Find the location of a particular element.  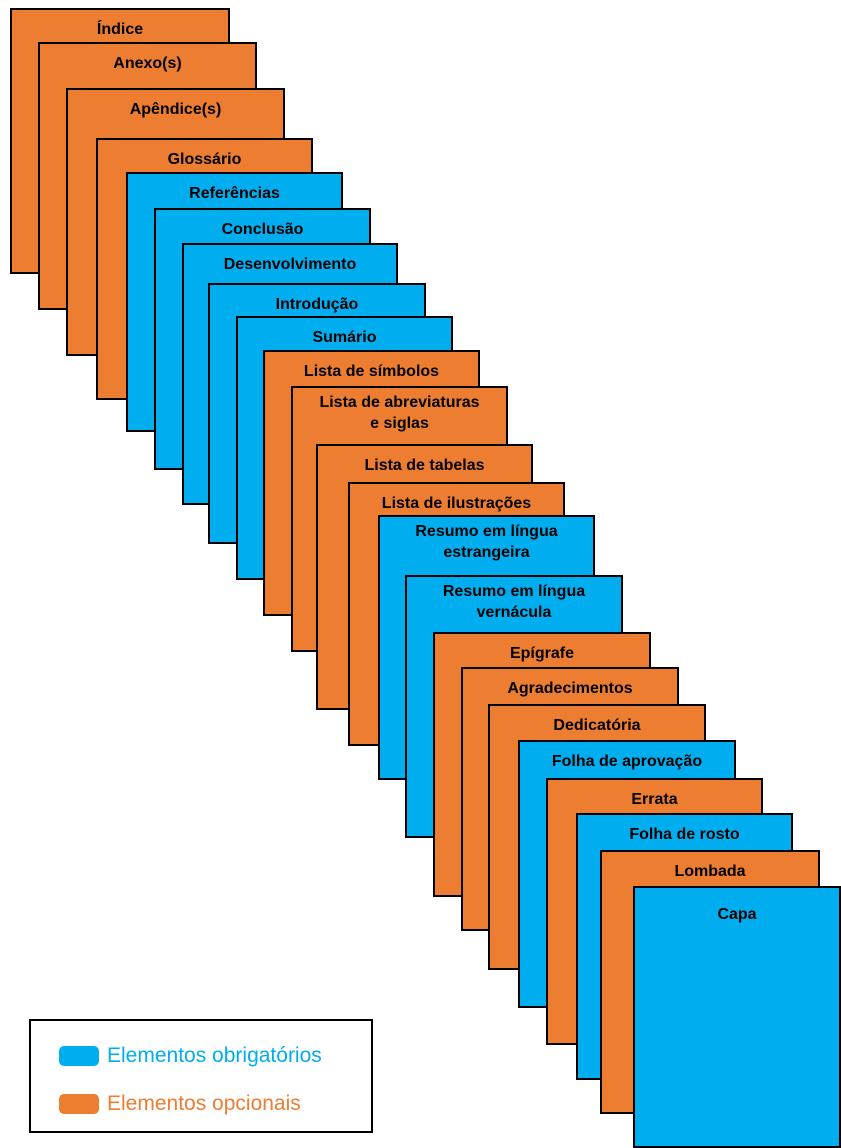

page-label: Lista de tabelas is located at coordinates (424, 465).